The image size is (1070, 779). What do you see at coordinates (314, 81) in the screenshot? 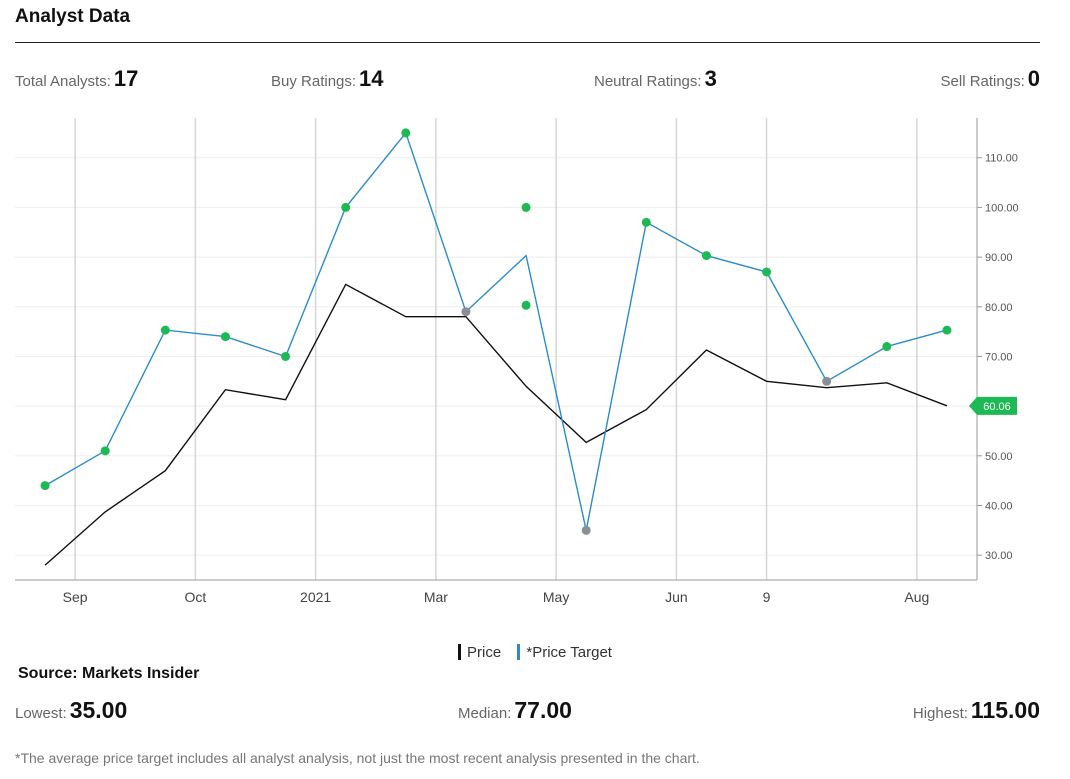
I see `buy-ratings-label: Buy Ratings:` at bounding box center [314, 81].